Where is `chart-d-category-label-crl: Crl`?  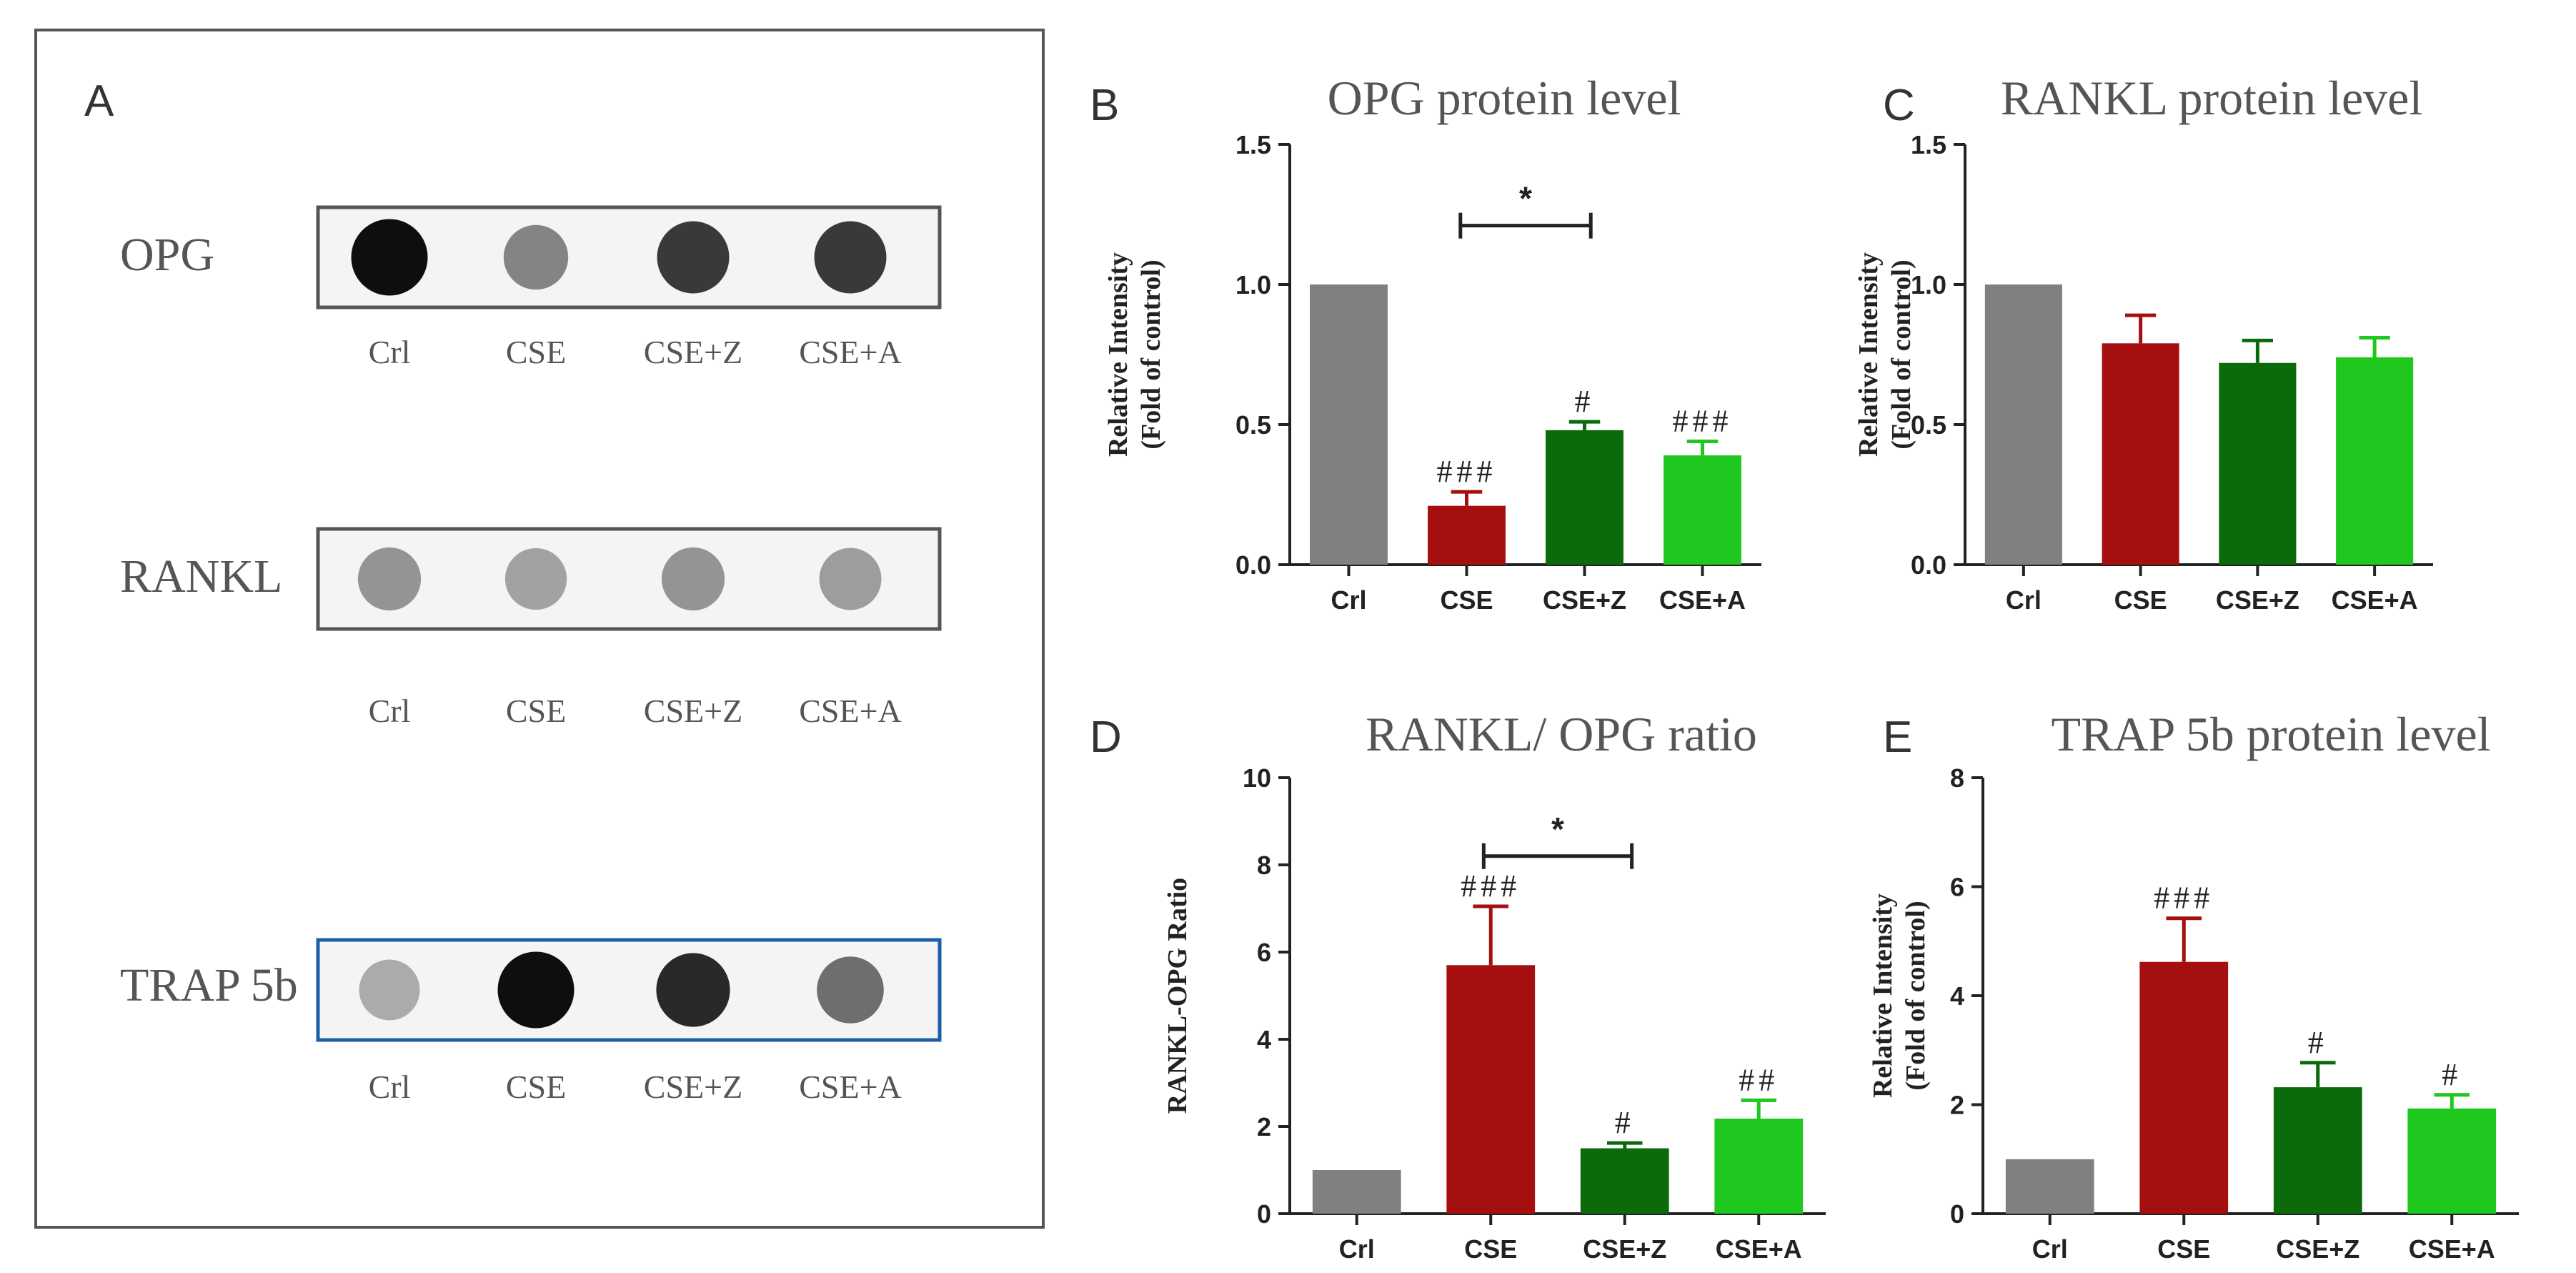 chart-d-category-label-crl: Crl is located at coordinates (1357, 1249).